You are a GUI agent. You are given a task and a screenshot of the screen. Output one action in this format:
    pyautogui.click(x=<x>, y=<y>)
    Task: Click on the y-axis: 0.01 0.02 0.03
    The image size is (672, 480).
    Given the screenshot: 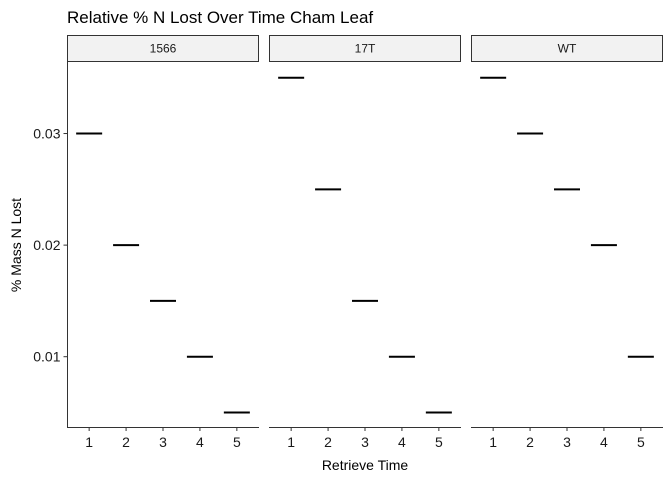 What is the action you would take?
    pyautogui.click(x=50, y=244)
    